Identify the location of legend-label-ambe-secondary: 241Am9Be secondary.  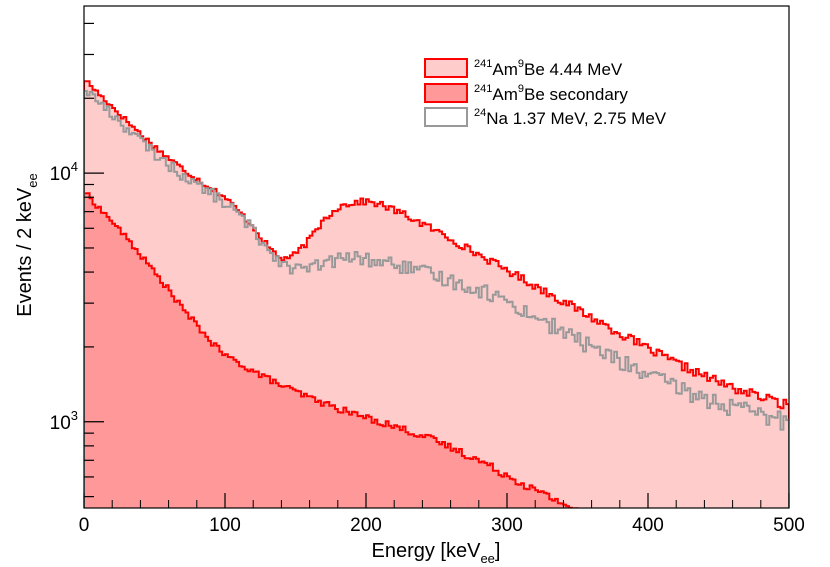
(551, 93).